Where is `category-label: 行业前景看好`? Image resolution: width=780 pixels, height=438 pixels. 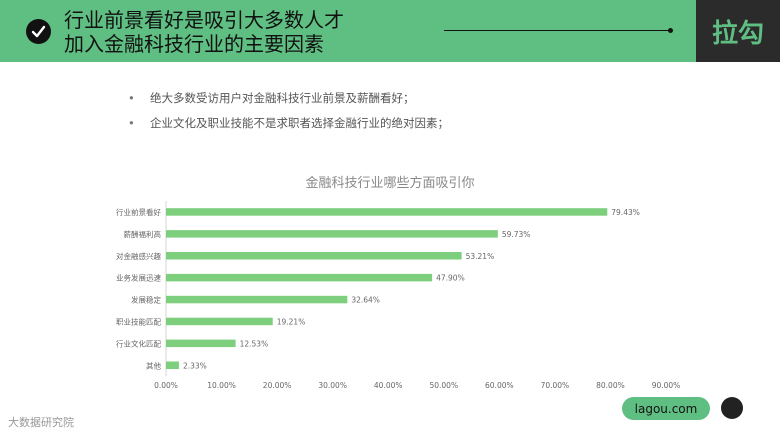
category-label: 行业前景看好 is located at coordinates (138, 212).